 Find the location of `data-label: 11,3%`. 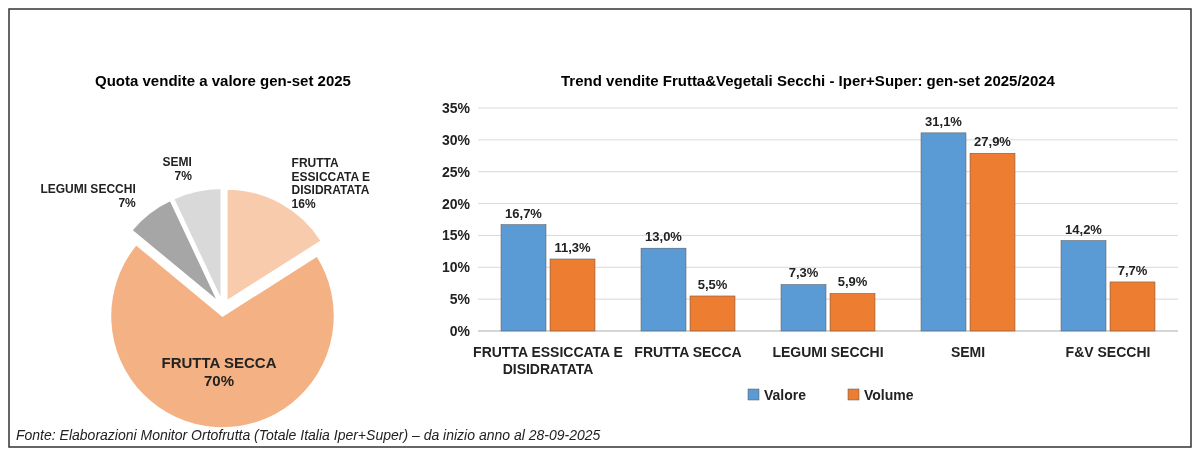

data-label: 11,3% is located at coordinates (573, 247).